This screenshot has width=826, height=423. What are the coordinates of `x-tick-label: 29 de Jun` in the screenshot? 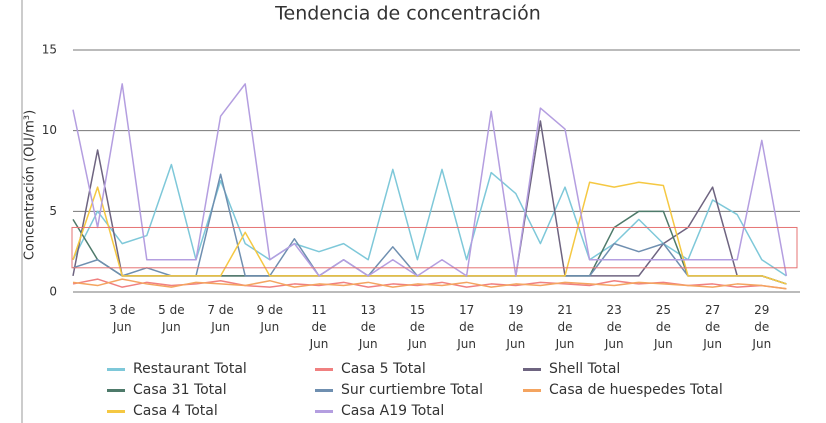 It's located at (762, 327).